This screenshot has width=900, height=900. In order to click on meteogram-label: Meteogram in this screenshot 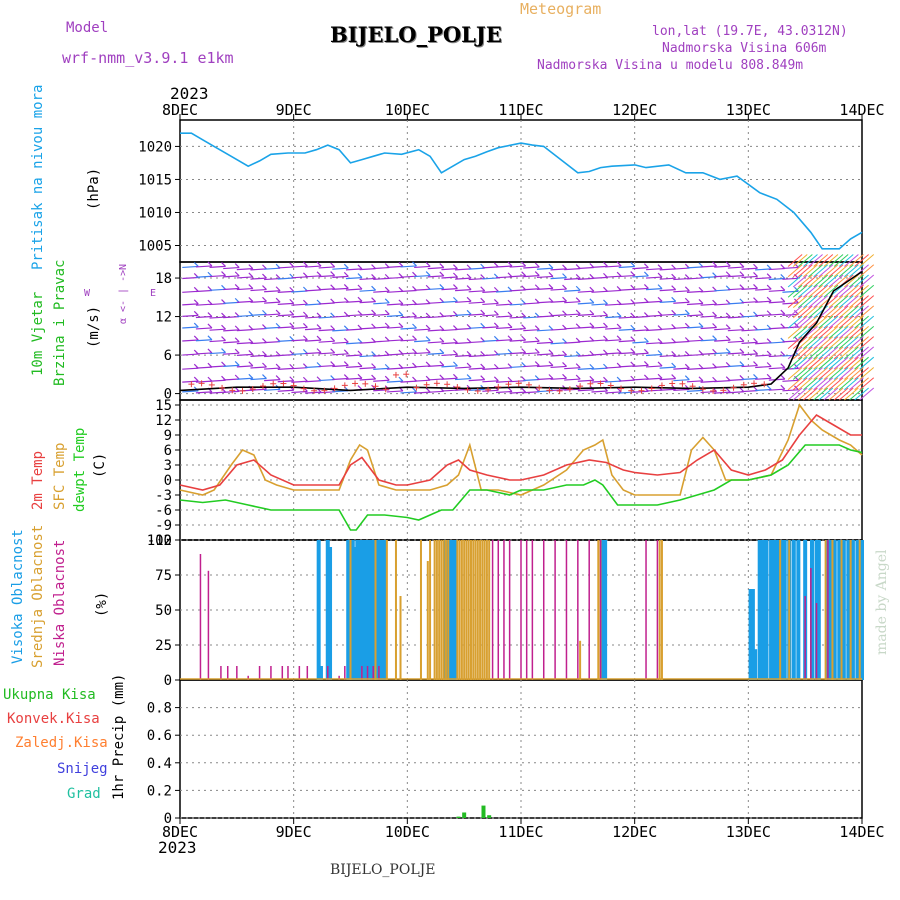, I will do `click(561, 9)`.